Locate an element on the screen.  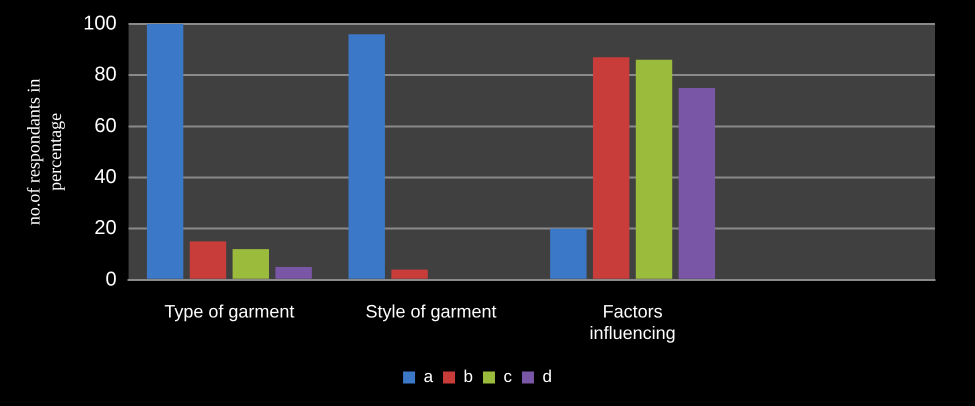
y-tick-label: 100 is located at coordinates (100, 23).